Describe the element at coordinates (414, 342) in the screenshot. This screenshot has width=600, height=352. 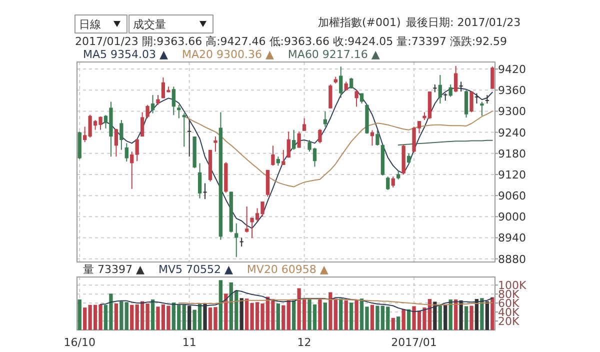
I see `x-tick-label: 2017/01` at that location.